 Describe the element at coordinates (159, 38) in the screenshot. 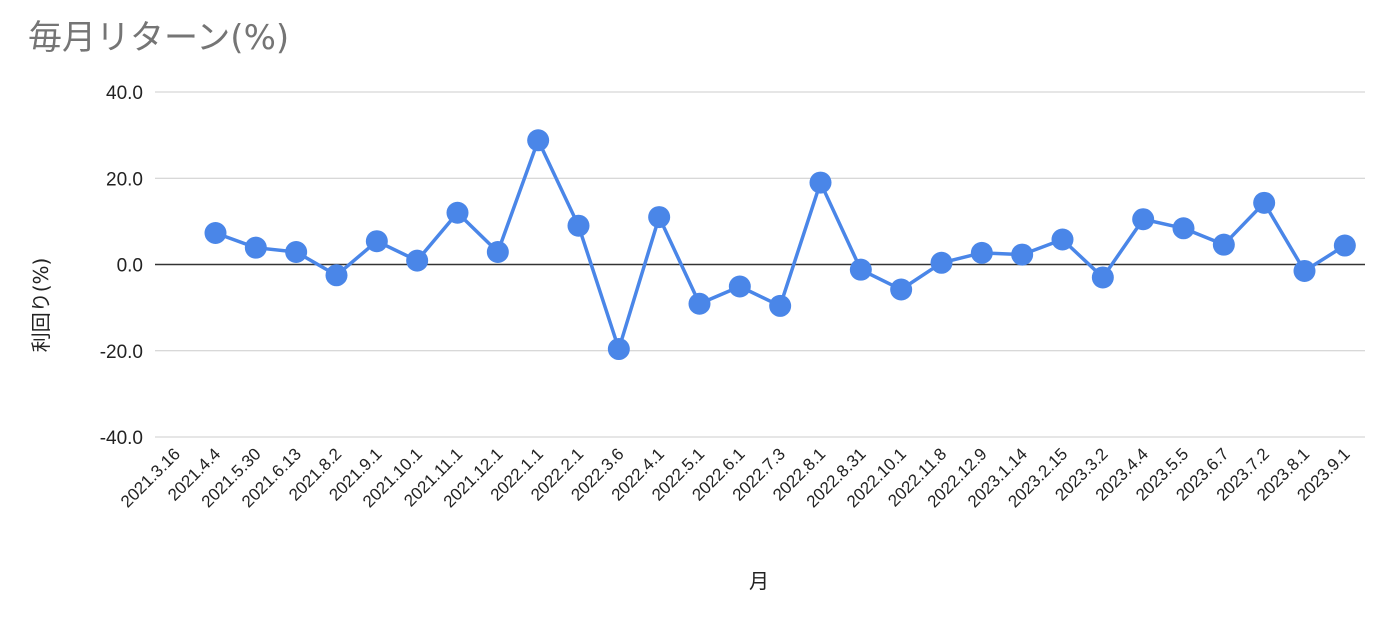

I see `chart-title: 毎月リターン(%)` at that location.